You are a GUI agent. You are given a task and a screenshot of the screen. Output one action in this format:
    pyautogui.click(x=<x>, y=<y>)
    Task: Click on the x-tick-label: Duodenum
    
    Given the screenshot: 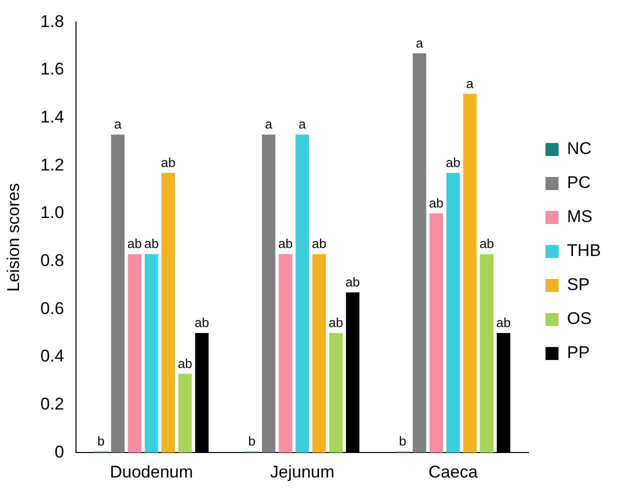 What is the action you would take?
    pyautogui.click(x=152, y=472)
    